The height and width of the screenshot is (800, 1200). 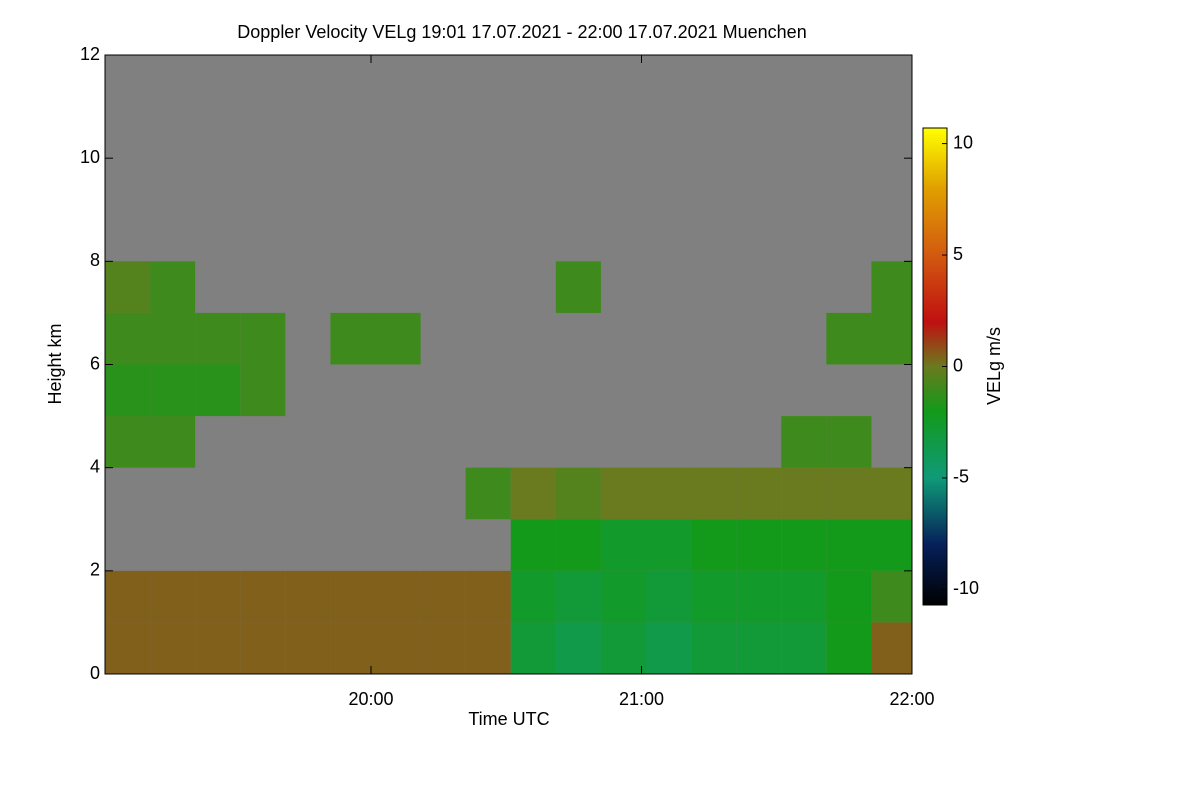 I want to click on y-tick-label: 2, so click(x=95, y=570).